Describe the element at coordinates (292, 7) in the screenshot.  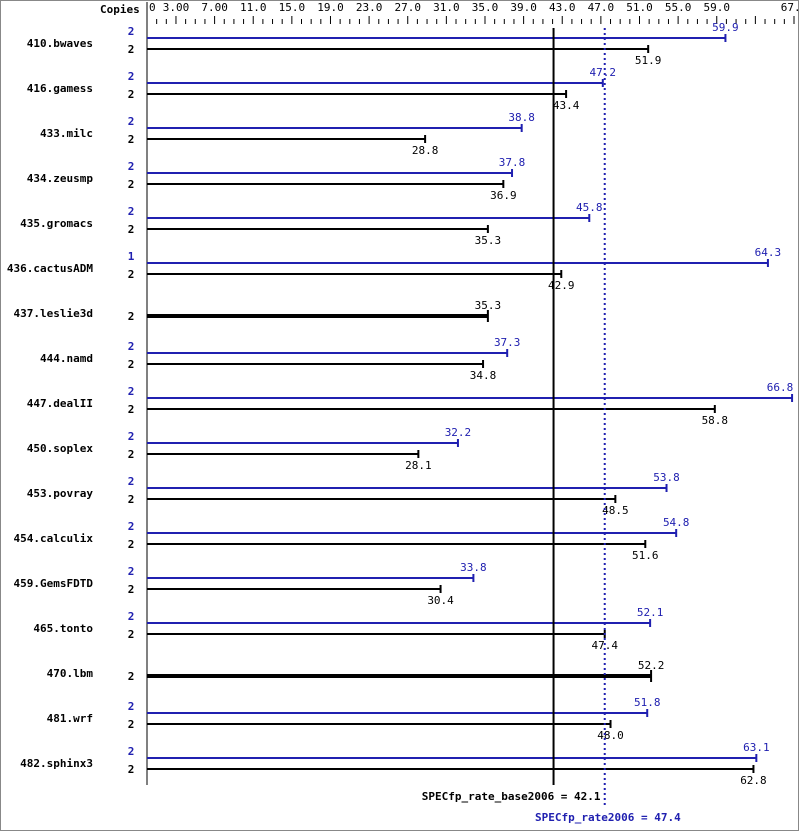
I see `x-tick-label: 15.0` at that location.